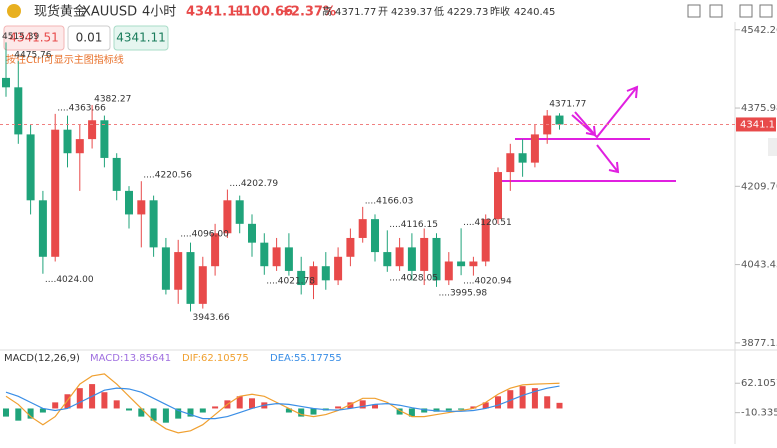 The image size is (777, 448). Describe the element at coordinates (759, 343) in the screenshot. I see `y-tick-label: 3877.15` at that location.